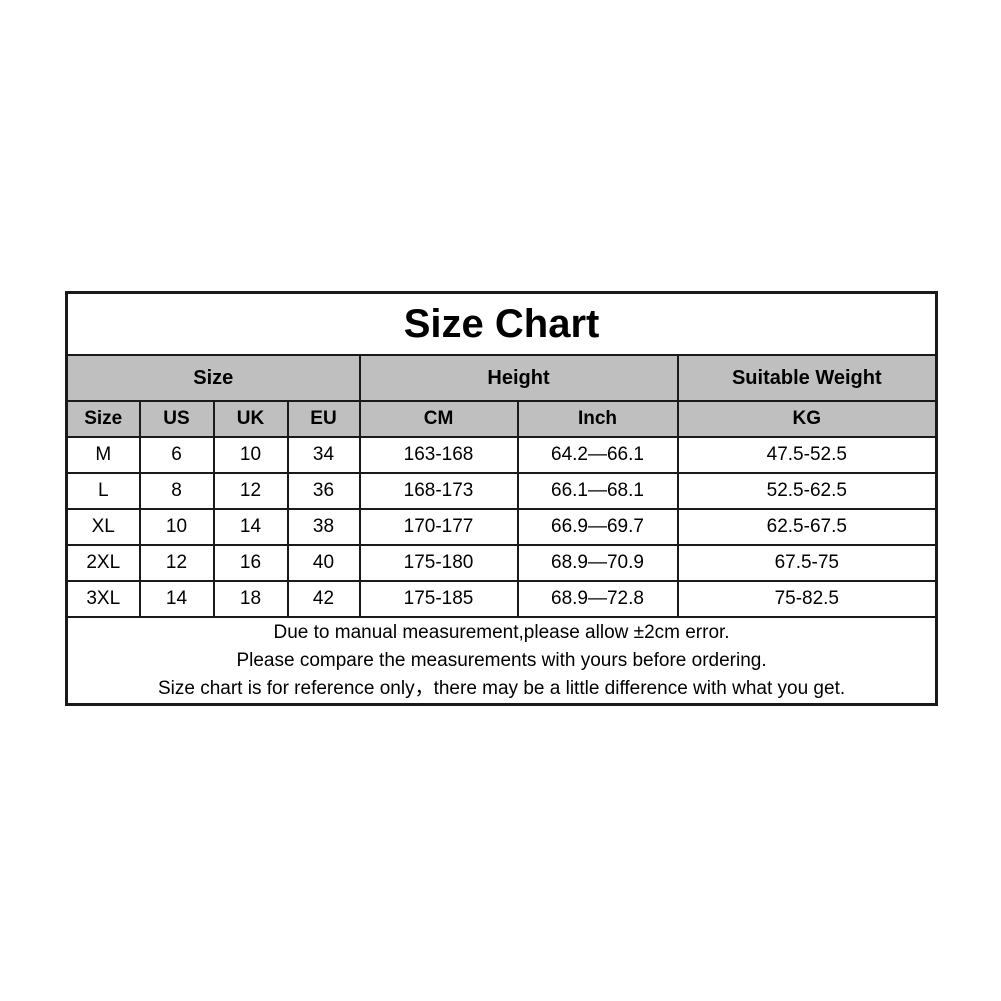 This screenshot has height=1001, width=1001. I want to click on column-group-height: Height, so click(518, 378).